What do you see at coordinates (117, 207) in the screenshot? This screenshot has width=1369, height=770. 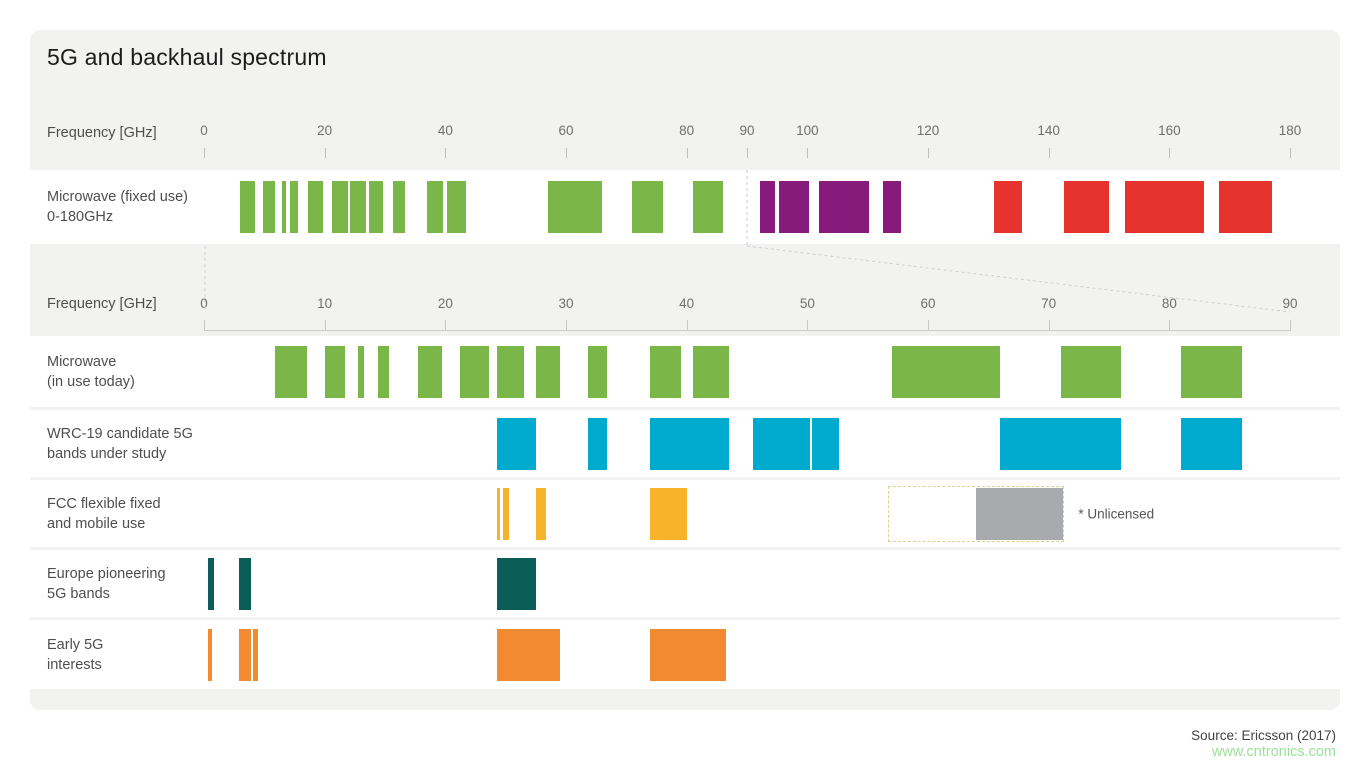 I see `row-label: Microwave (fixed use) 0-180GHz` at bounding box center [117, 207].